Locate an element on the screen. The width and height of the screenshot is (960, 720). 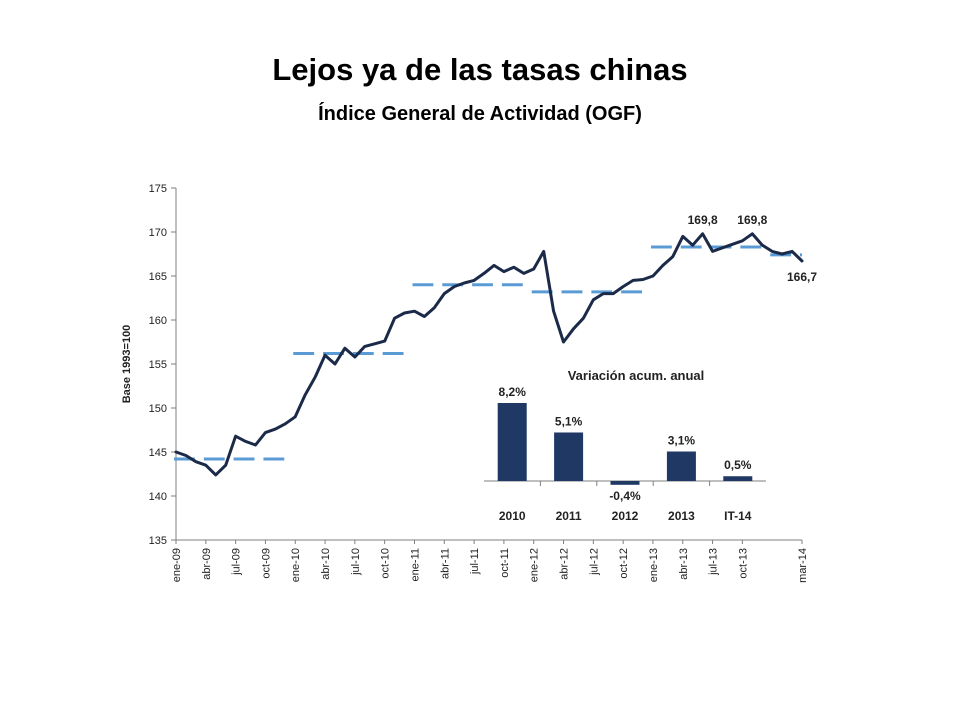
x-tick-label: ene-09 is located at coordinates (177, 565).